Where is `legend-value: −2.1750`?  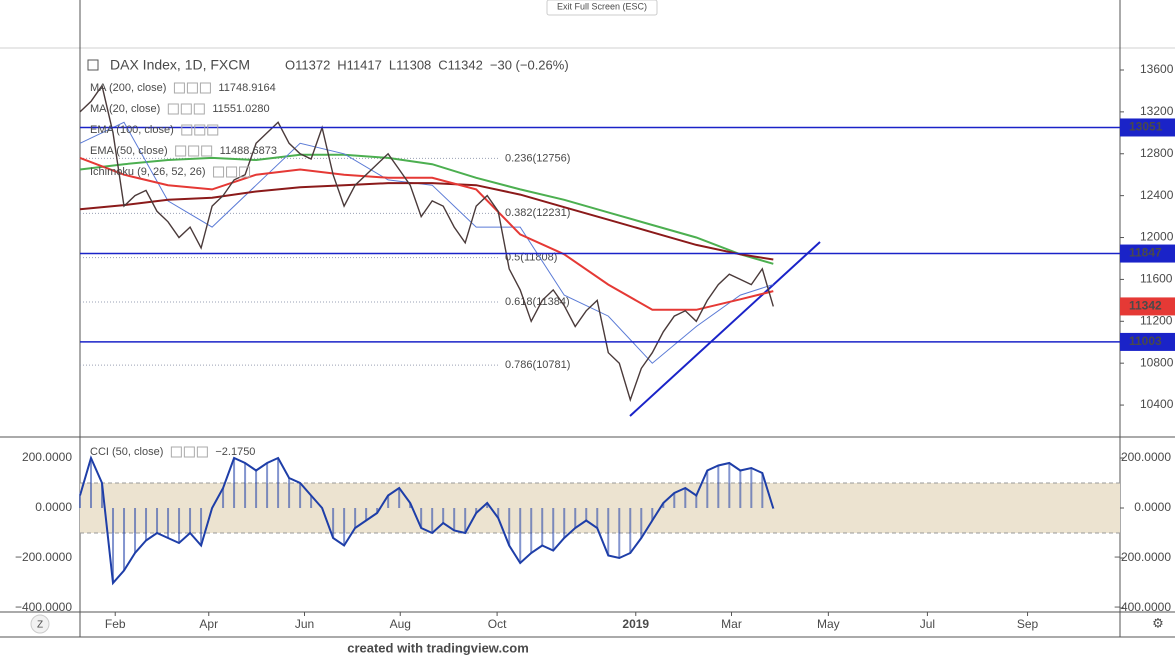
legend-value: −2.1750 is located at coordinates (235, 452).